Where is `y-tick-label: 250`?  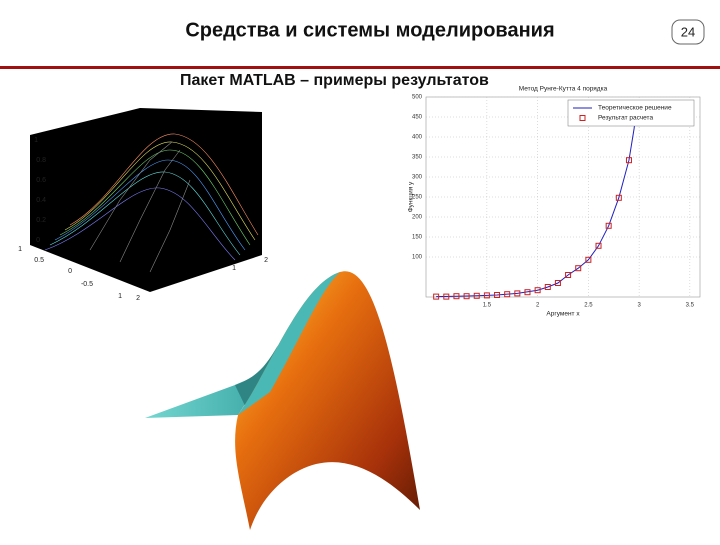 y-tick-label: 250 is located at coordinates (417, 198).